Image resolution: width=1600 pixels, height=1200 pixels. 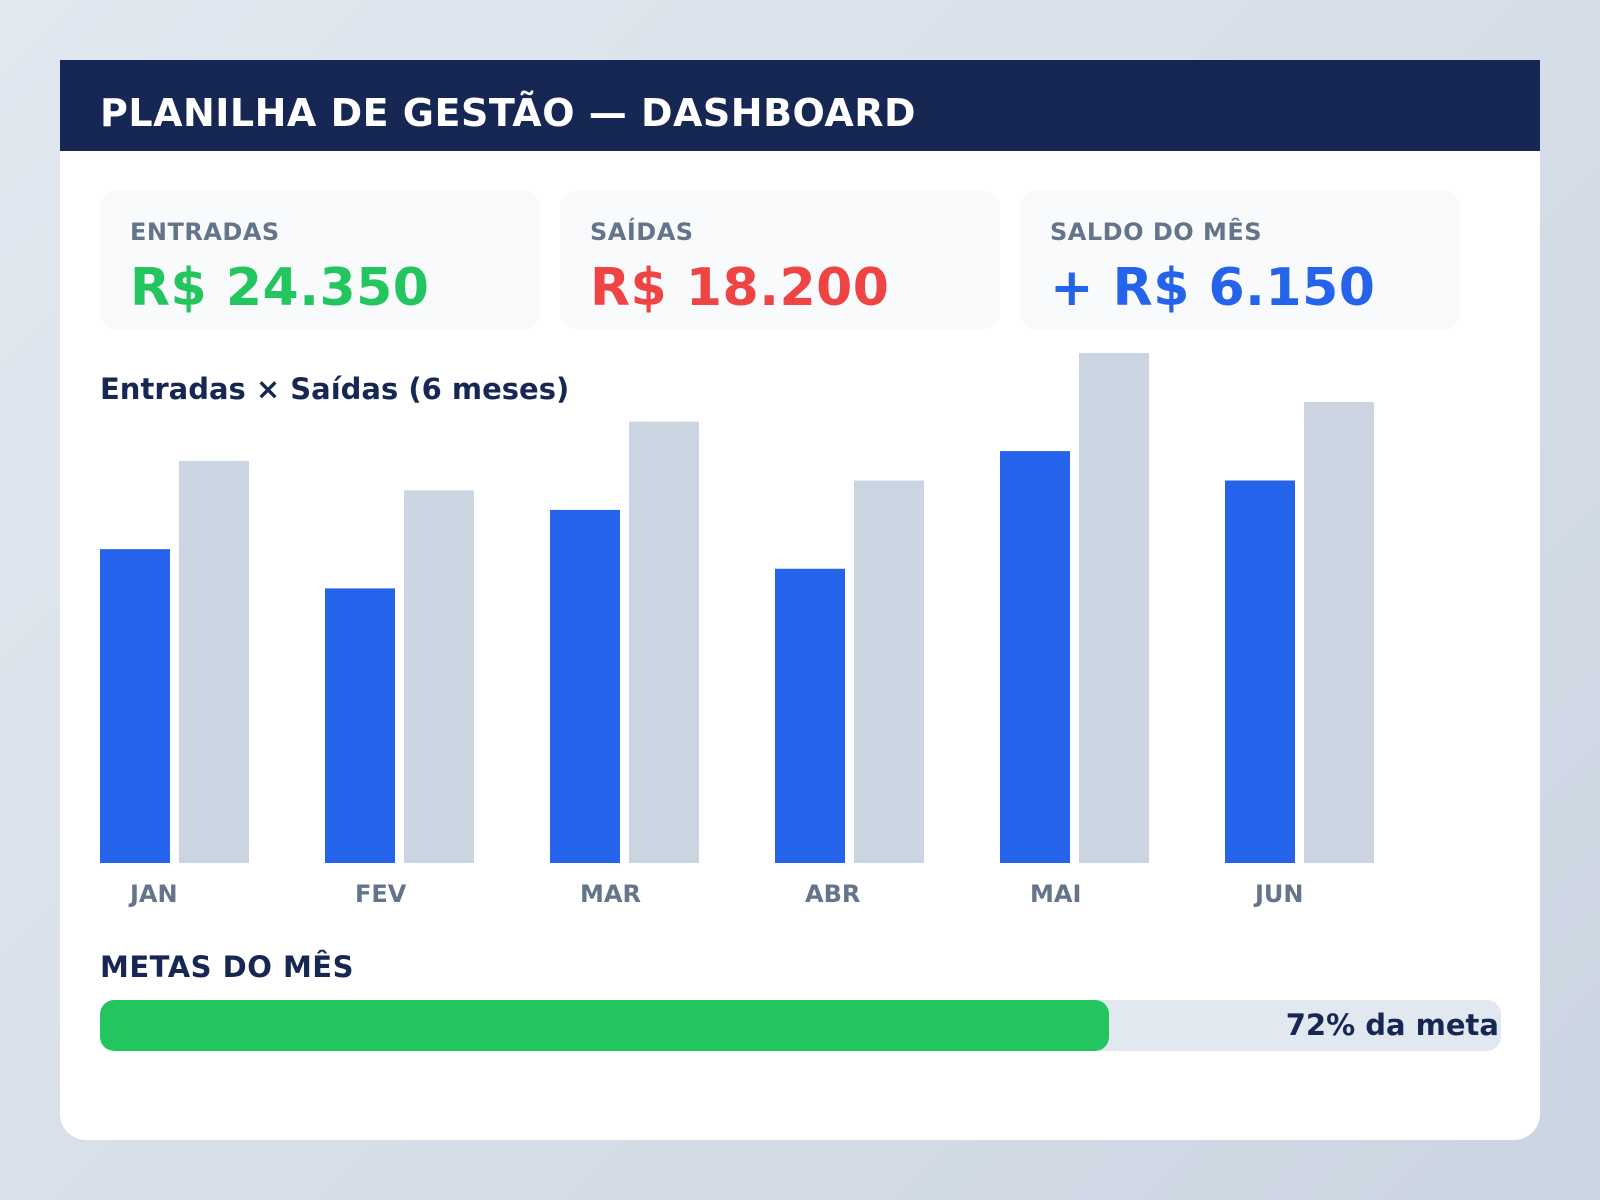 What do you see at coordinates (1055, 894) in the screenshot?
I see `x-tick-label: MAI` at bounding box center [1055, 894].